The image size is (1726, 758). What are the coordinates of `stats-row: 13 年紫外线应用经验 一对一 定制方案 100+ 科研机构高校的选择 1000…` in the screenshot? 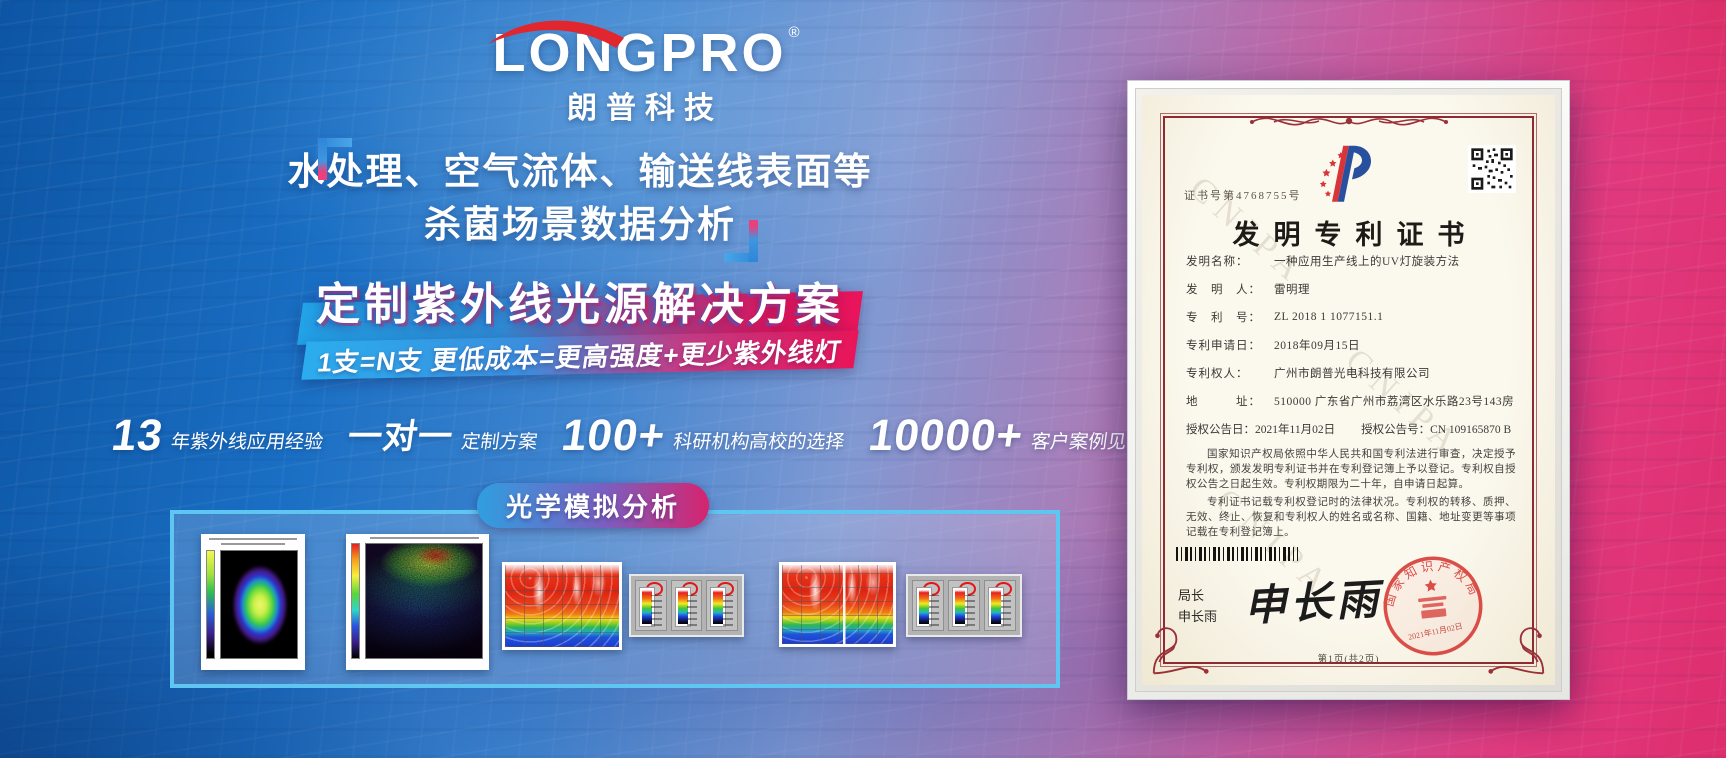 It's located at (627, 435).